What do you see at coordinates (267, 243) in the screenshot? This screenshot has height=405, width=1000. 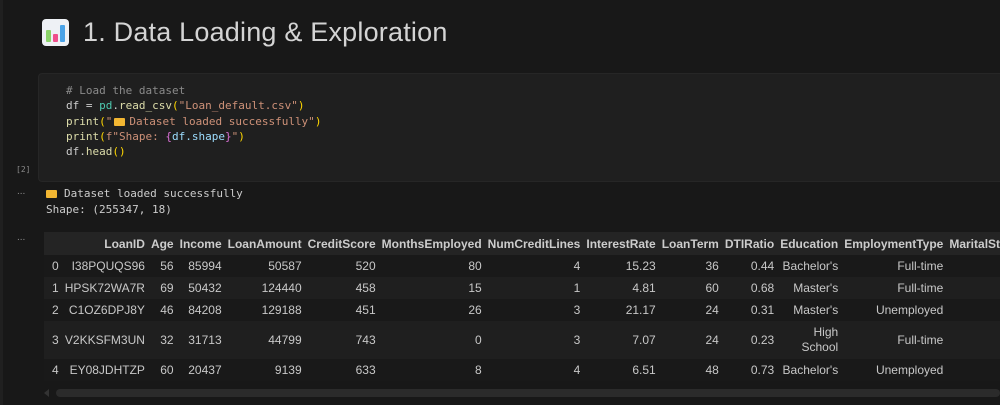 I see `column-header: LoanAmount` at bounding box center [267, 243].